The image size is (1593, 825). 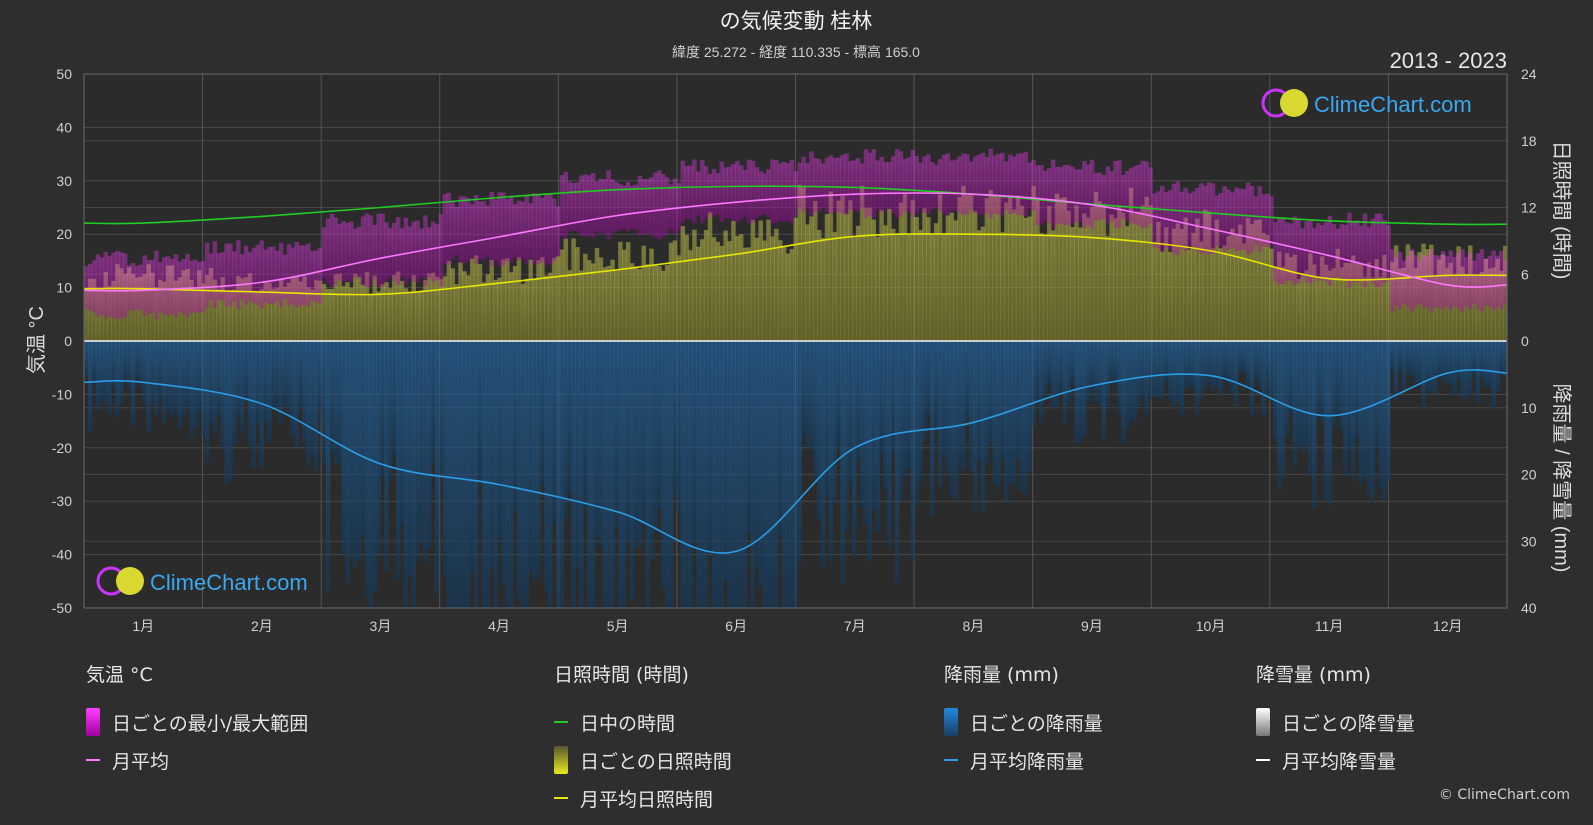 What do you see at coordinates (1393, 104) in the screenshot?
I see `watermark-text: ClimeChart.com` at bounding box center [1393, 104].